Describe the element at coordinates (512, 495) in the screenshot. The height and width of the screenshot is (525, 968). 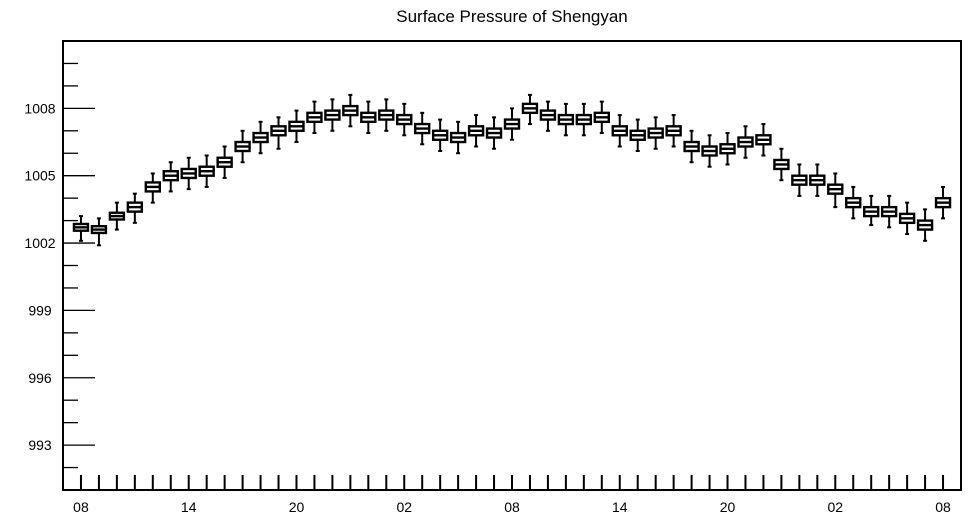
I see `x-axis: 08 14 20 02 08 14 20 02 08` at that location.